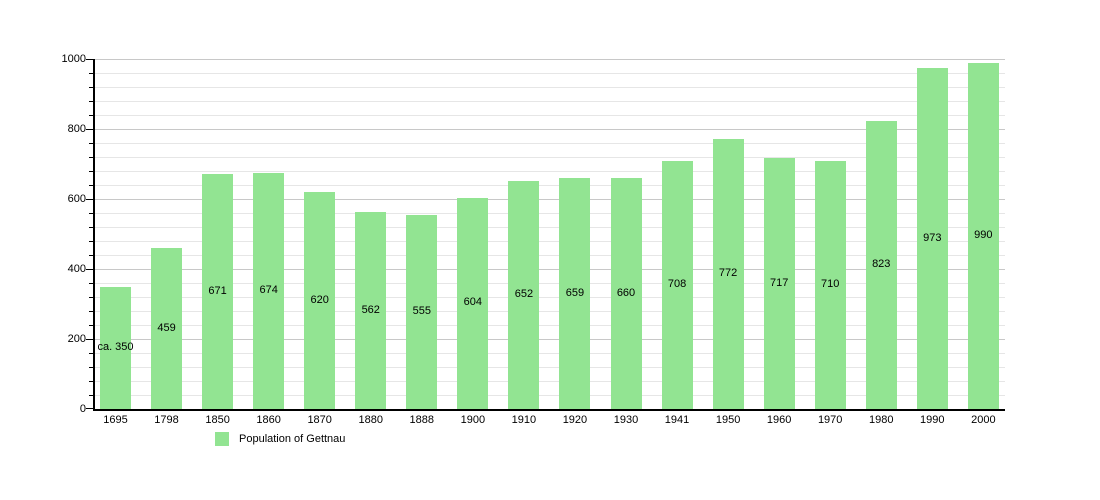  I want to click on bar-1920, so click(575, 293).